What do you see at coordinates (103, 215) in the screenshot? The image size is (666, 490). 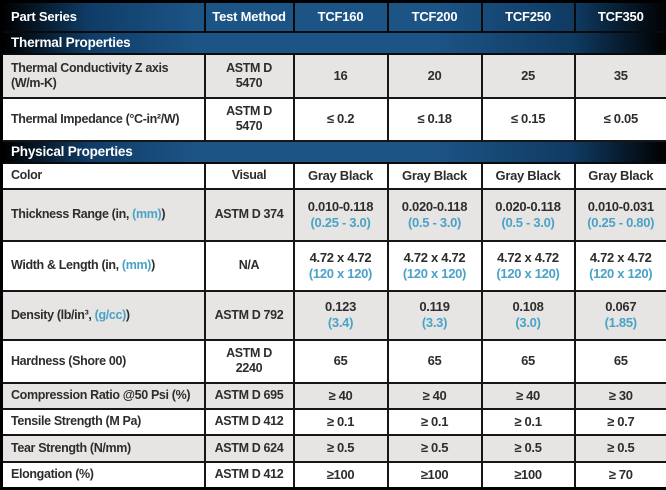 I see `row-label: Thickness Range (in, (mm))` at bounding box center [103, 215].